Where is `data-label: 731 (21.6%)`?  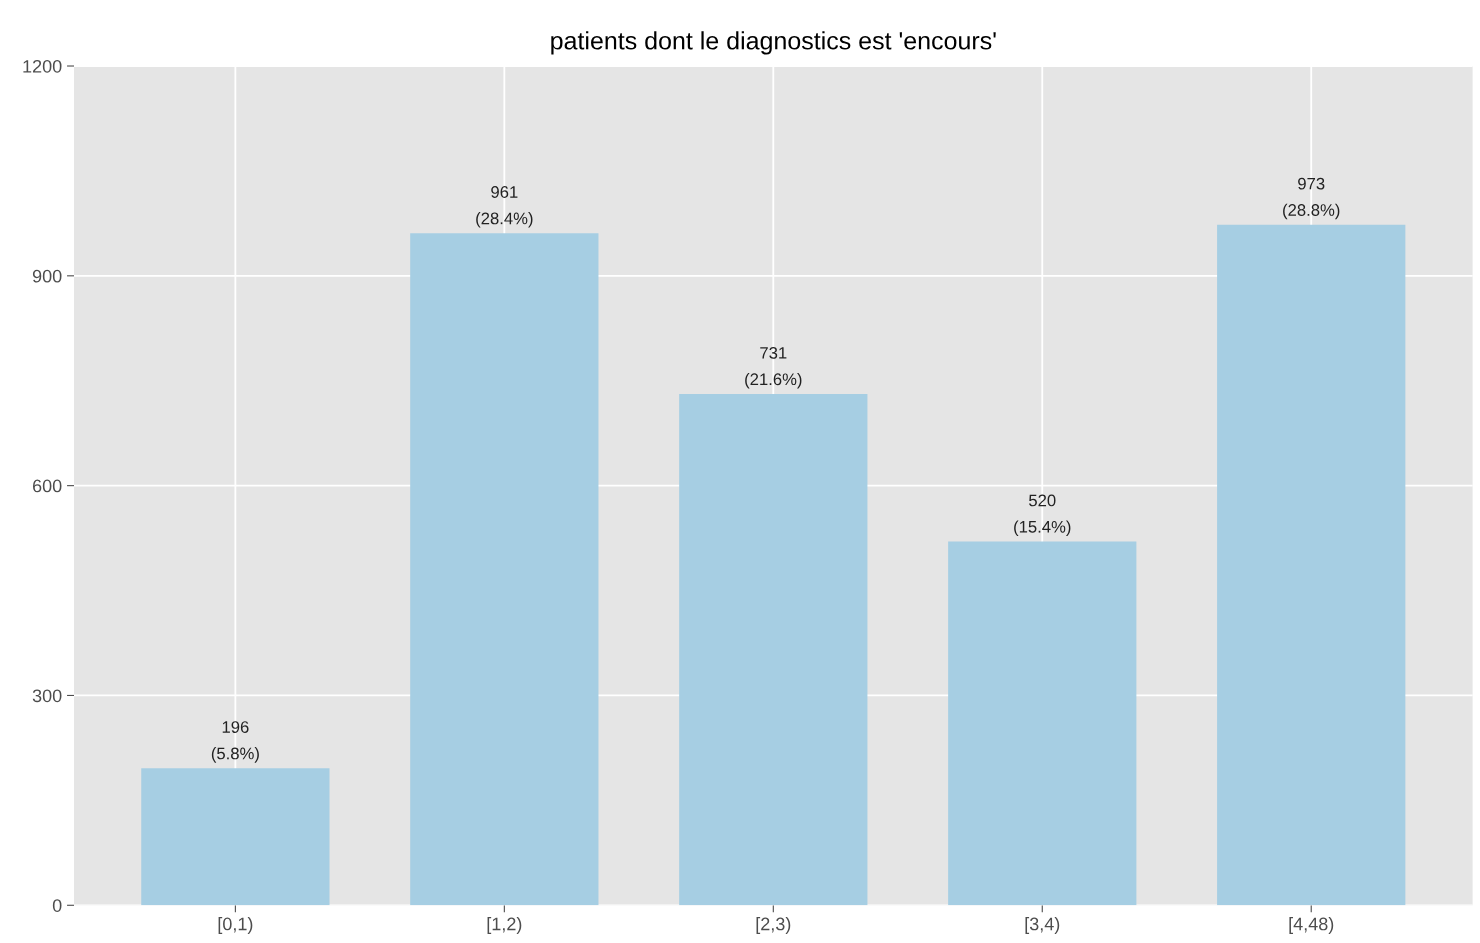 data-label: 731 (21.6%) is located at coordinates (773, 367).